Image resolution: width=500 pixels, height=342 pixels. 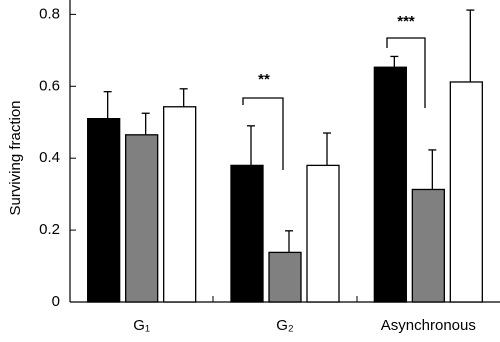 What do you see at coordinates (49, 229) in the screenshot?
I see `y-tick-label: 0.2` at bounding box center [49, 229].